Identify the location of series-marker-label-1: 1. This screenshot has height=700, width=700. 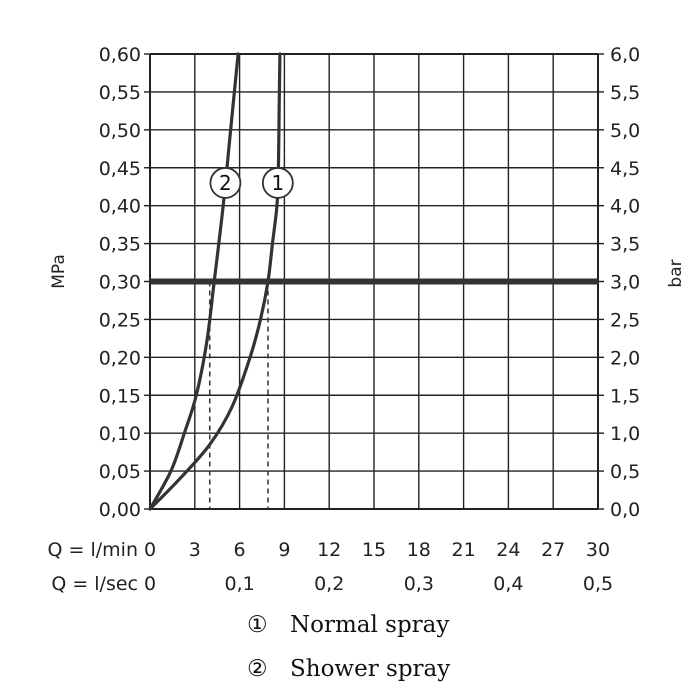
(277, 183).